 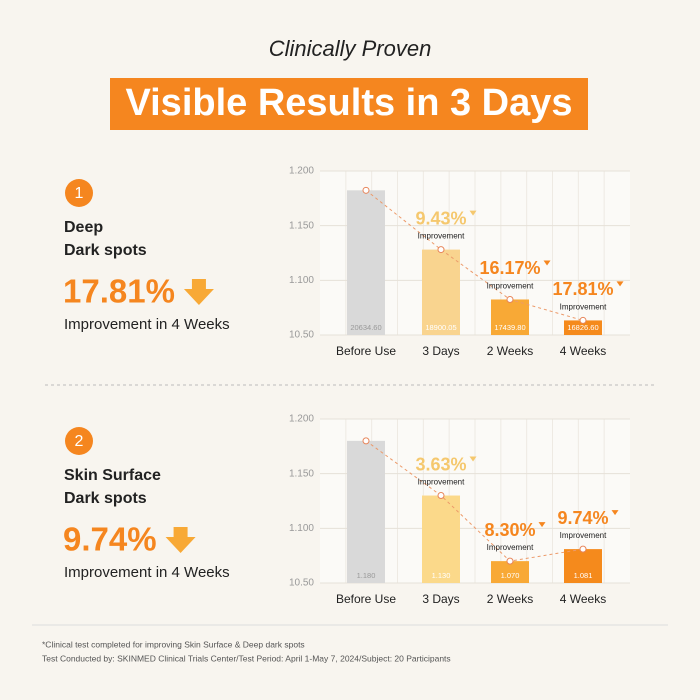 I want to click on improvement-value: 16.17%, so click(x=509, y=268).